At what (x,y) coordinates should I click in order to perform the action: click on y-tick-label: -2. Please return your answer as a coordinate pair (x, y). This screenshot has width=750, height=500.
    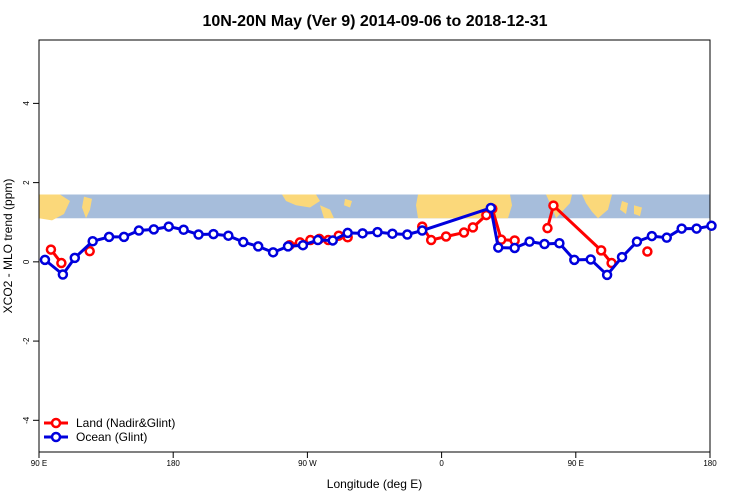
    Looking at the image, I should click on (26, 341).